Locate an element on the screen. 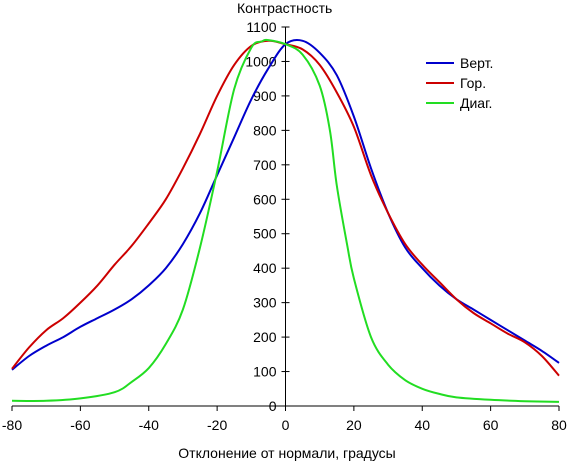 The height and width of the screenshot is (462, 568). x-axis-title: Отклонение от нормали, градусы is located at coordinates (286, 453).